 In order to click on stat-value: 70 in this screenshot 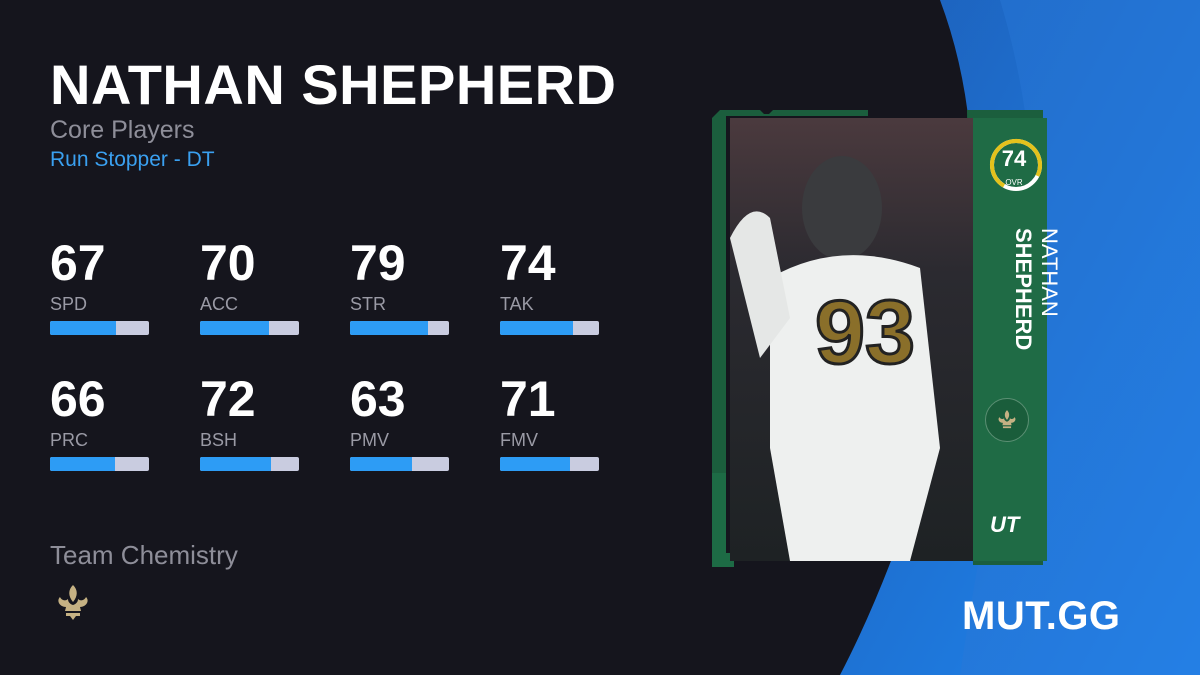, I will do `click(228, 263)`.